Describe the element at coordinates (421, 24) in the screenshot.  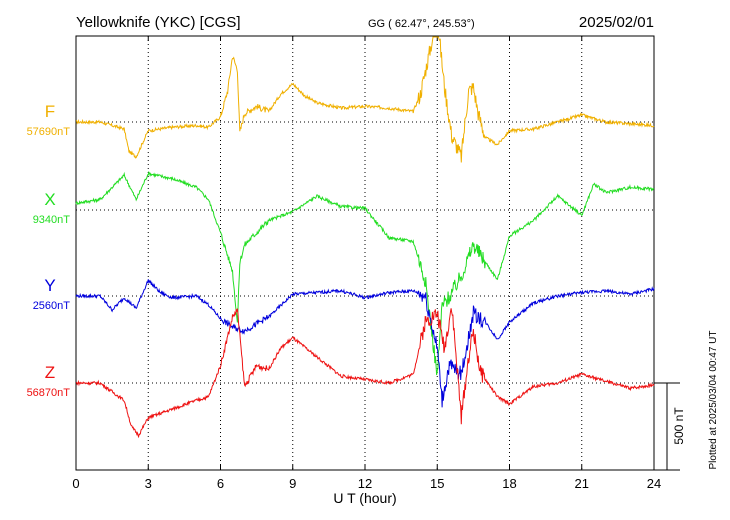
I see `coords-label: GG ( 62.47°, 245.53°)` at that location.